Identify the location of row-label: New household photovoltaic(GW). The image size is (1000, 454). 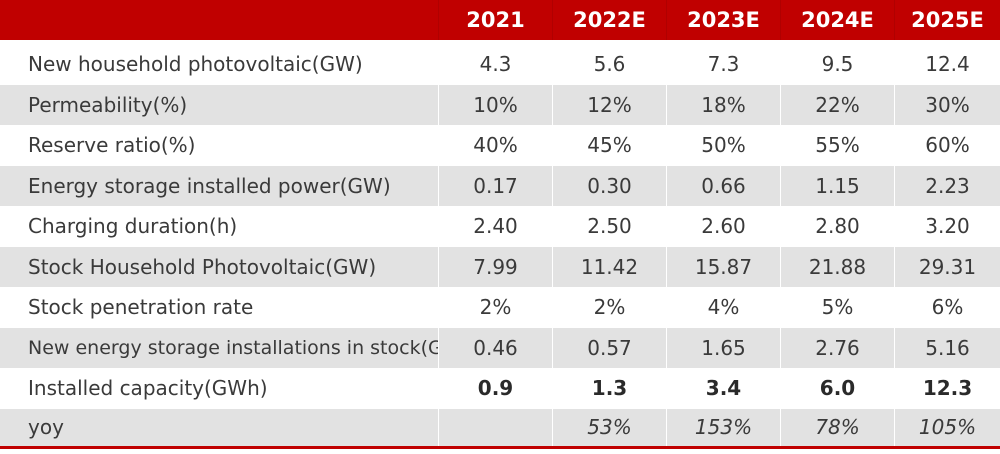
(195, 64).